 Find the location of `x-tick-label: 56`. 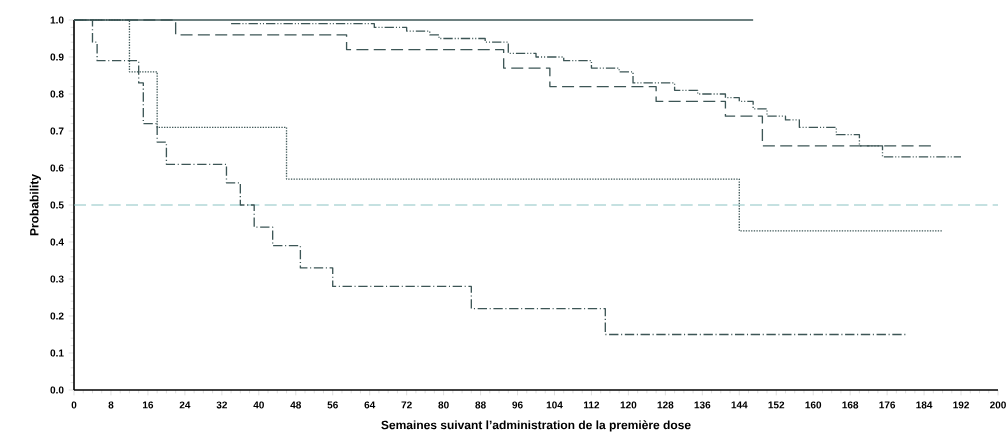

x-tick-label: 56 is located at coordinates (332, 405).